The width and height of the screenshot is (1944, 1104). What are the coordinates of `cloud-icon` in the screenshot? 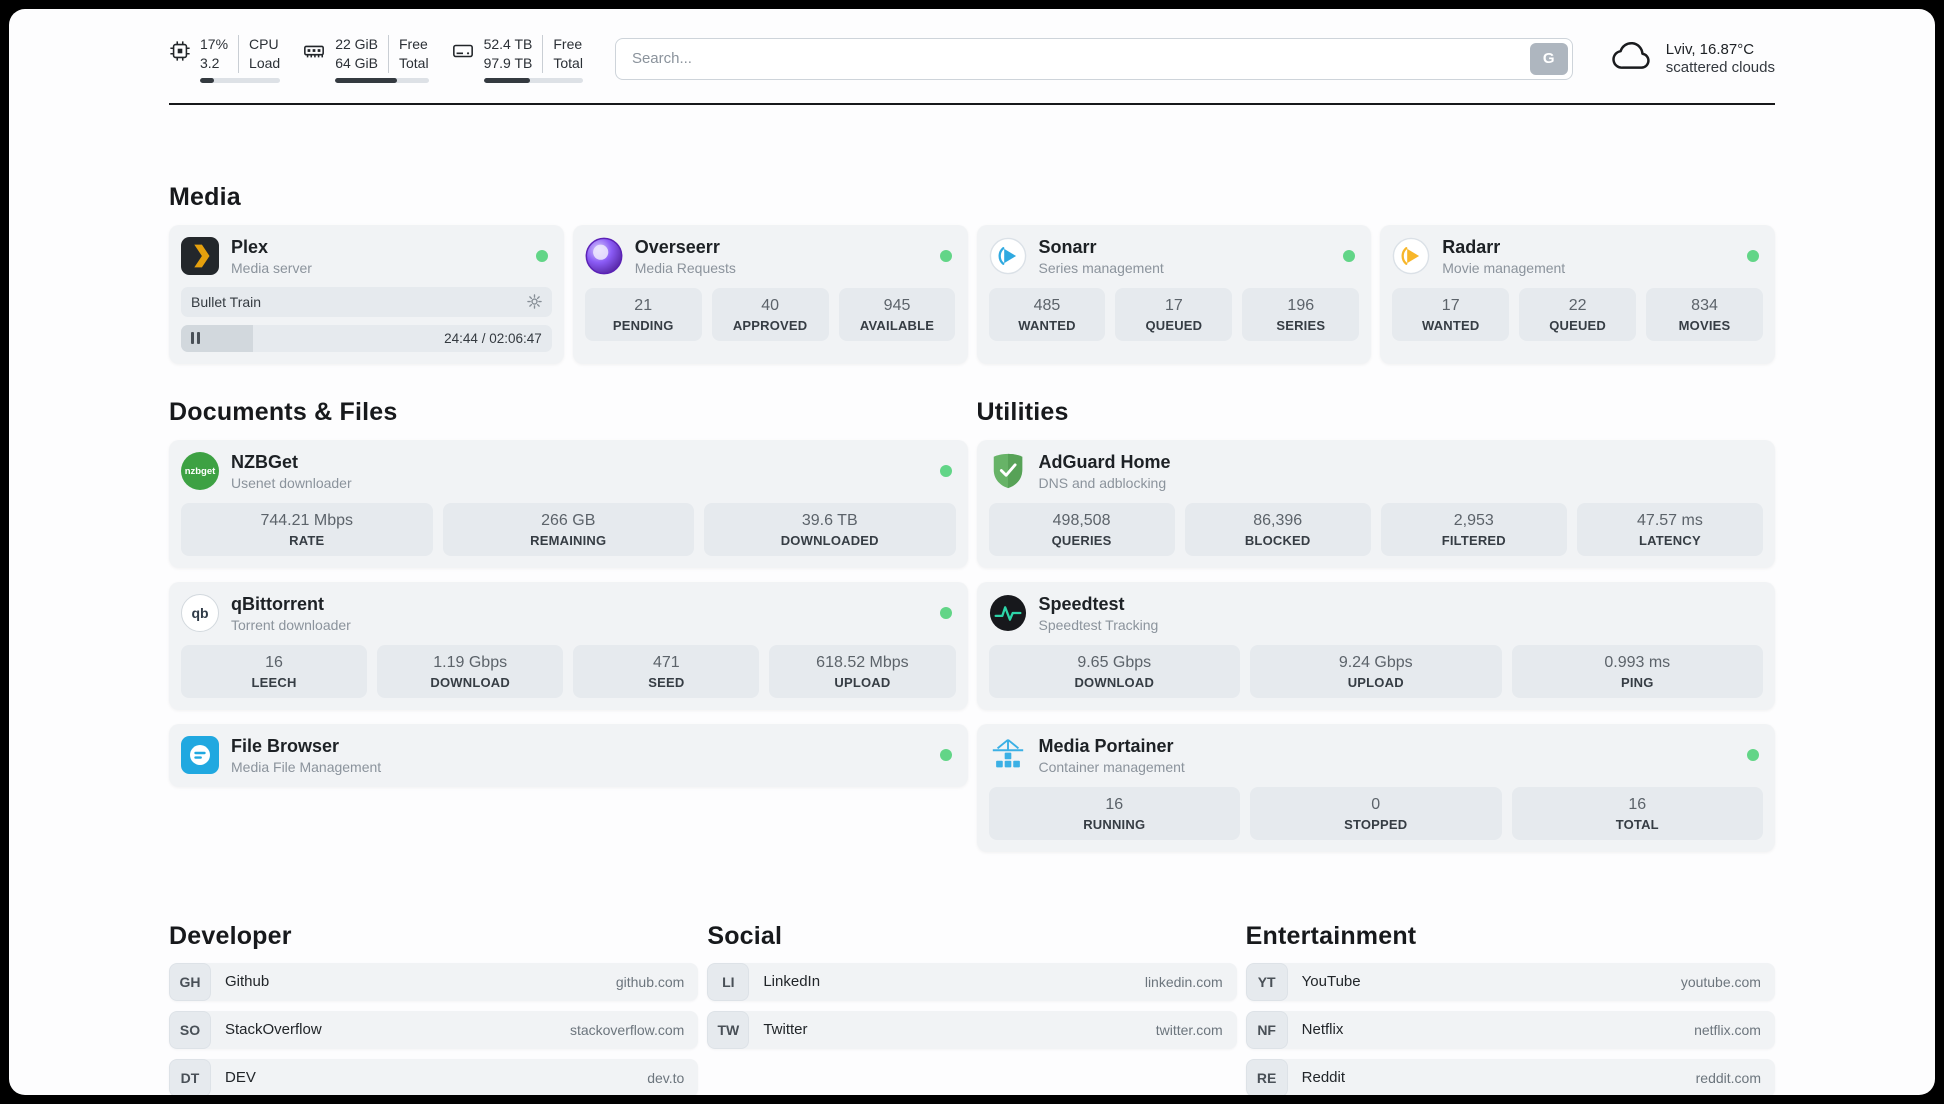 It's located at (1633, 58).